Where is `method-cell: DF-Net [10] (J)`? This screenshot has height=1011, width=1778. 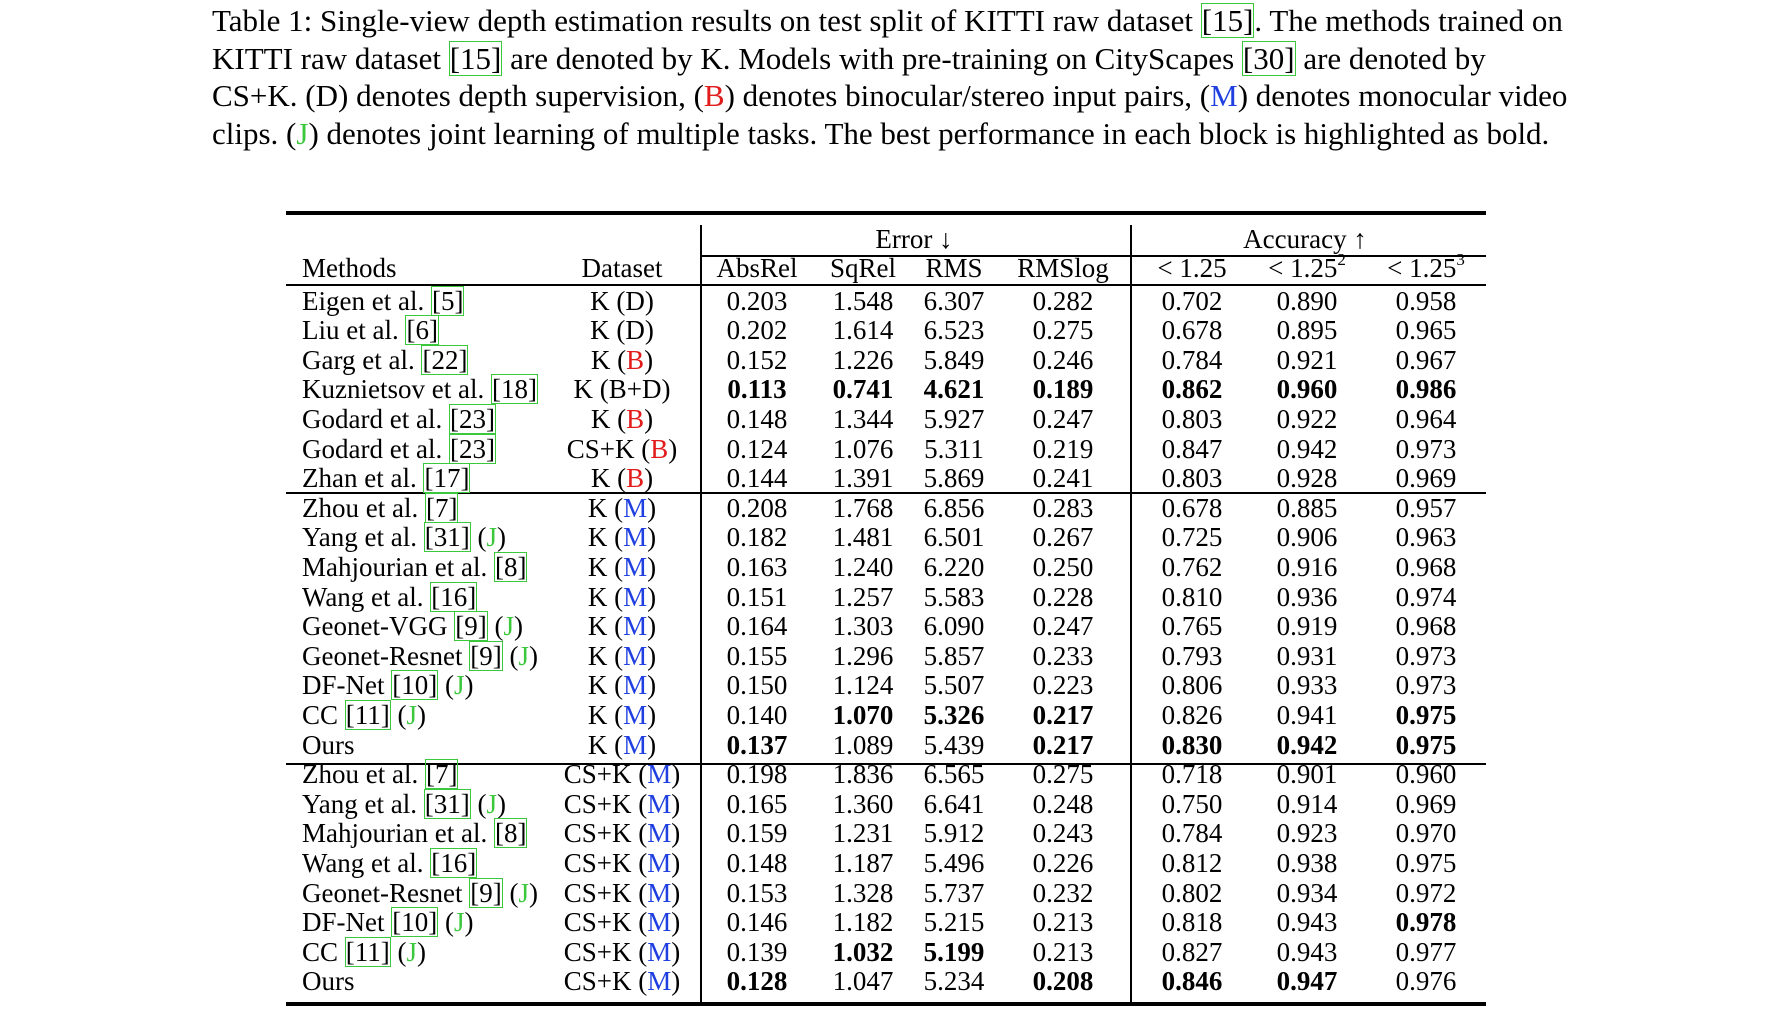
method-cell: DF-Net [10] (J) is located at coordinates (388, 922).